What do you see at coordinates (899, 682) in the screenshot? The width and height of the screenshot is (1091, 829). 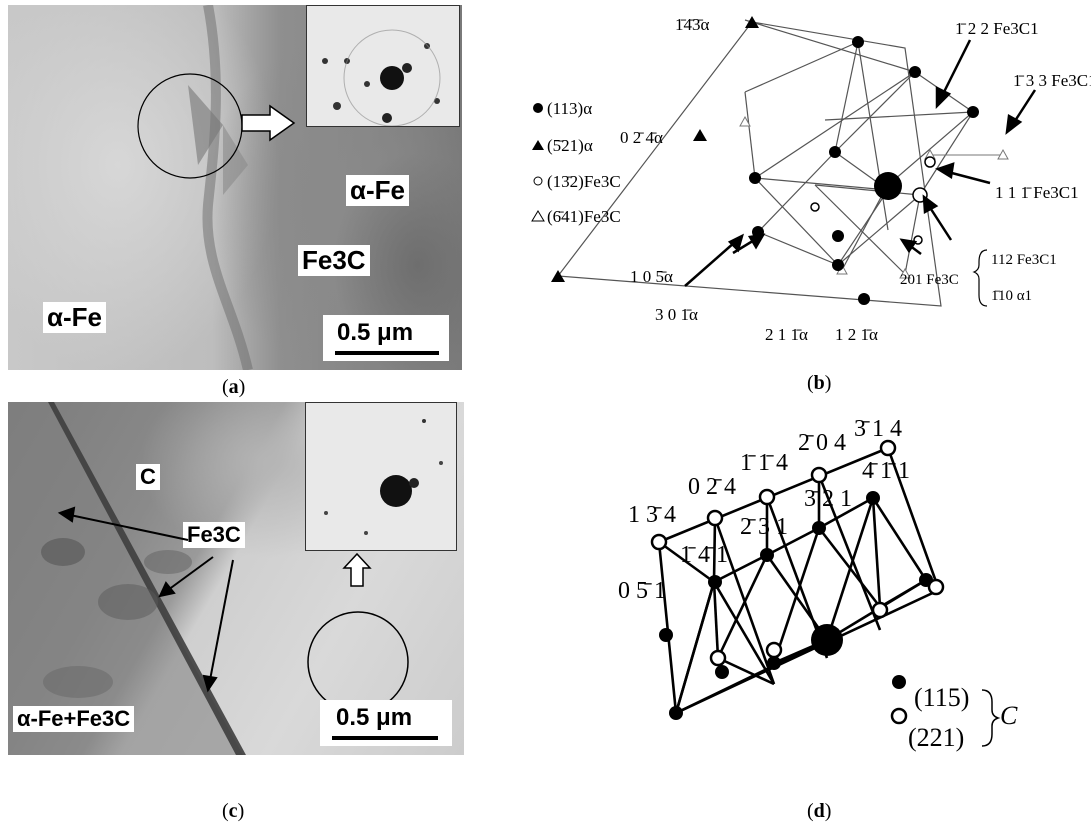 I see `legend-d-filled` at bounding box center [899, 682].